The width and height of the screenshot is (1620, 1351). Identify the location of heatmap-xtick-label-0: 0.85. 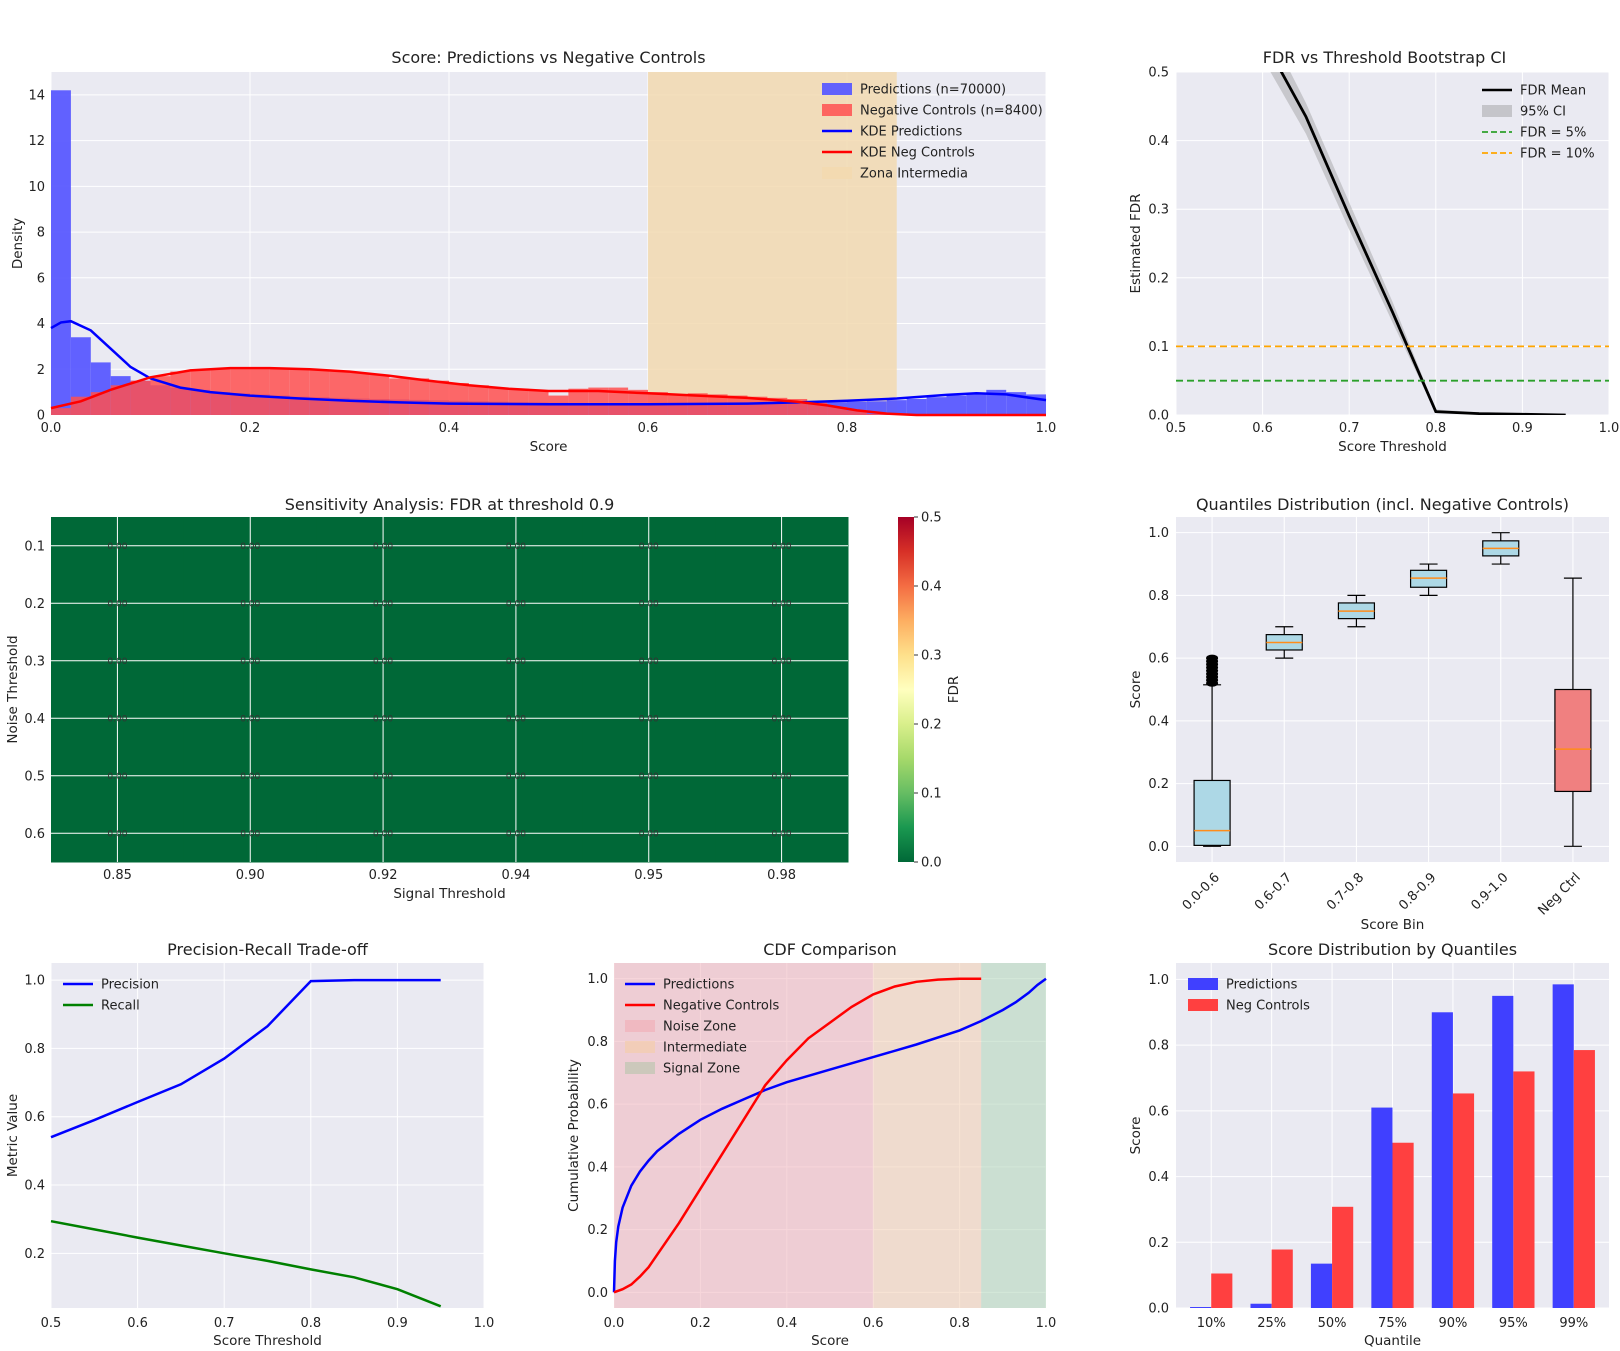
(117, 875).